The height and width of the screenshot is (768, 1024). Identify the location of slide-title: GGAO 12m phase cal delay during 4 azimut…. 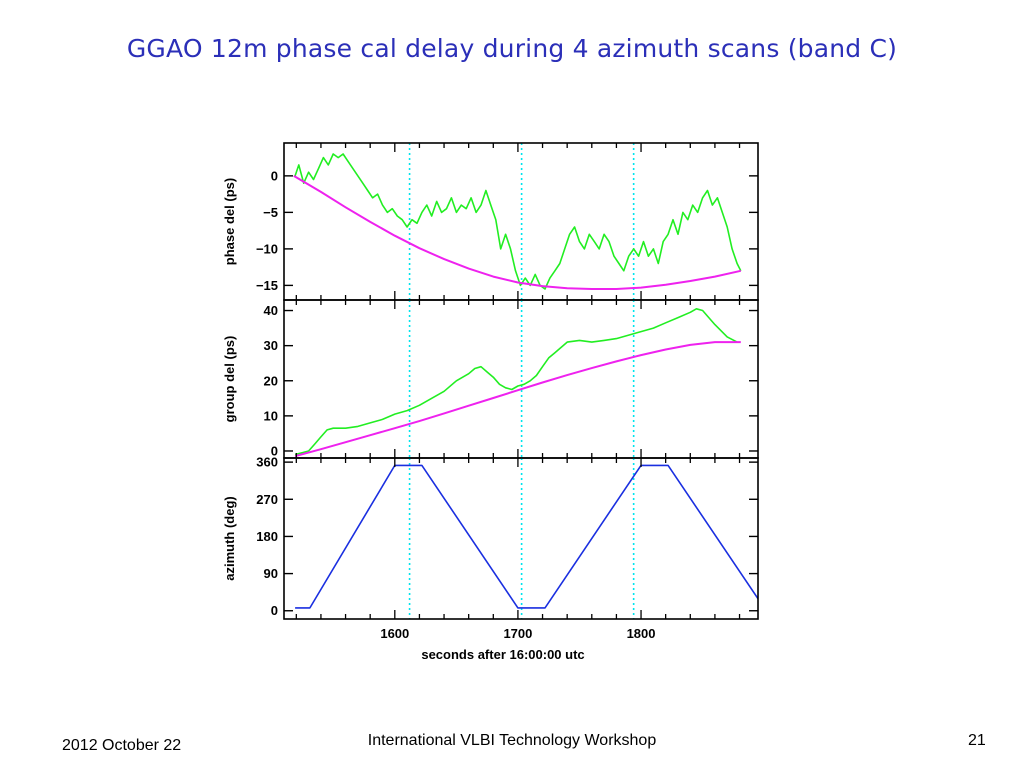
(512, 48).